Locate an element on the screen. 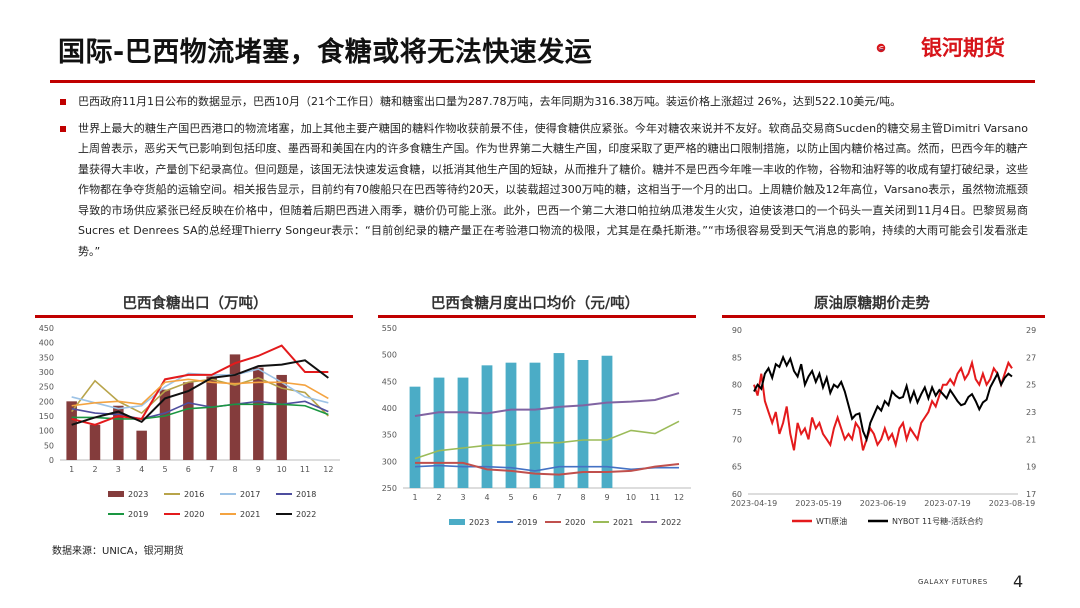  footer-brand: GALAXY FUTURES is located at coordinates (953, 582).